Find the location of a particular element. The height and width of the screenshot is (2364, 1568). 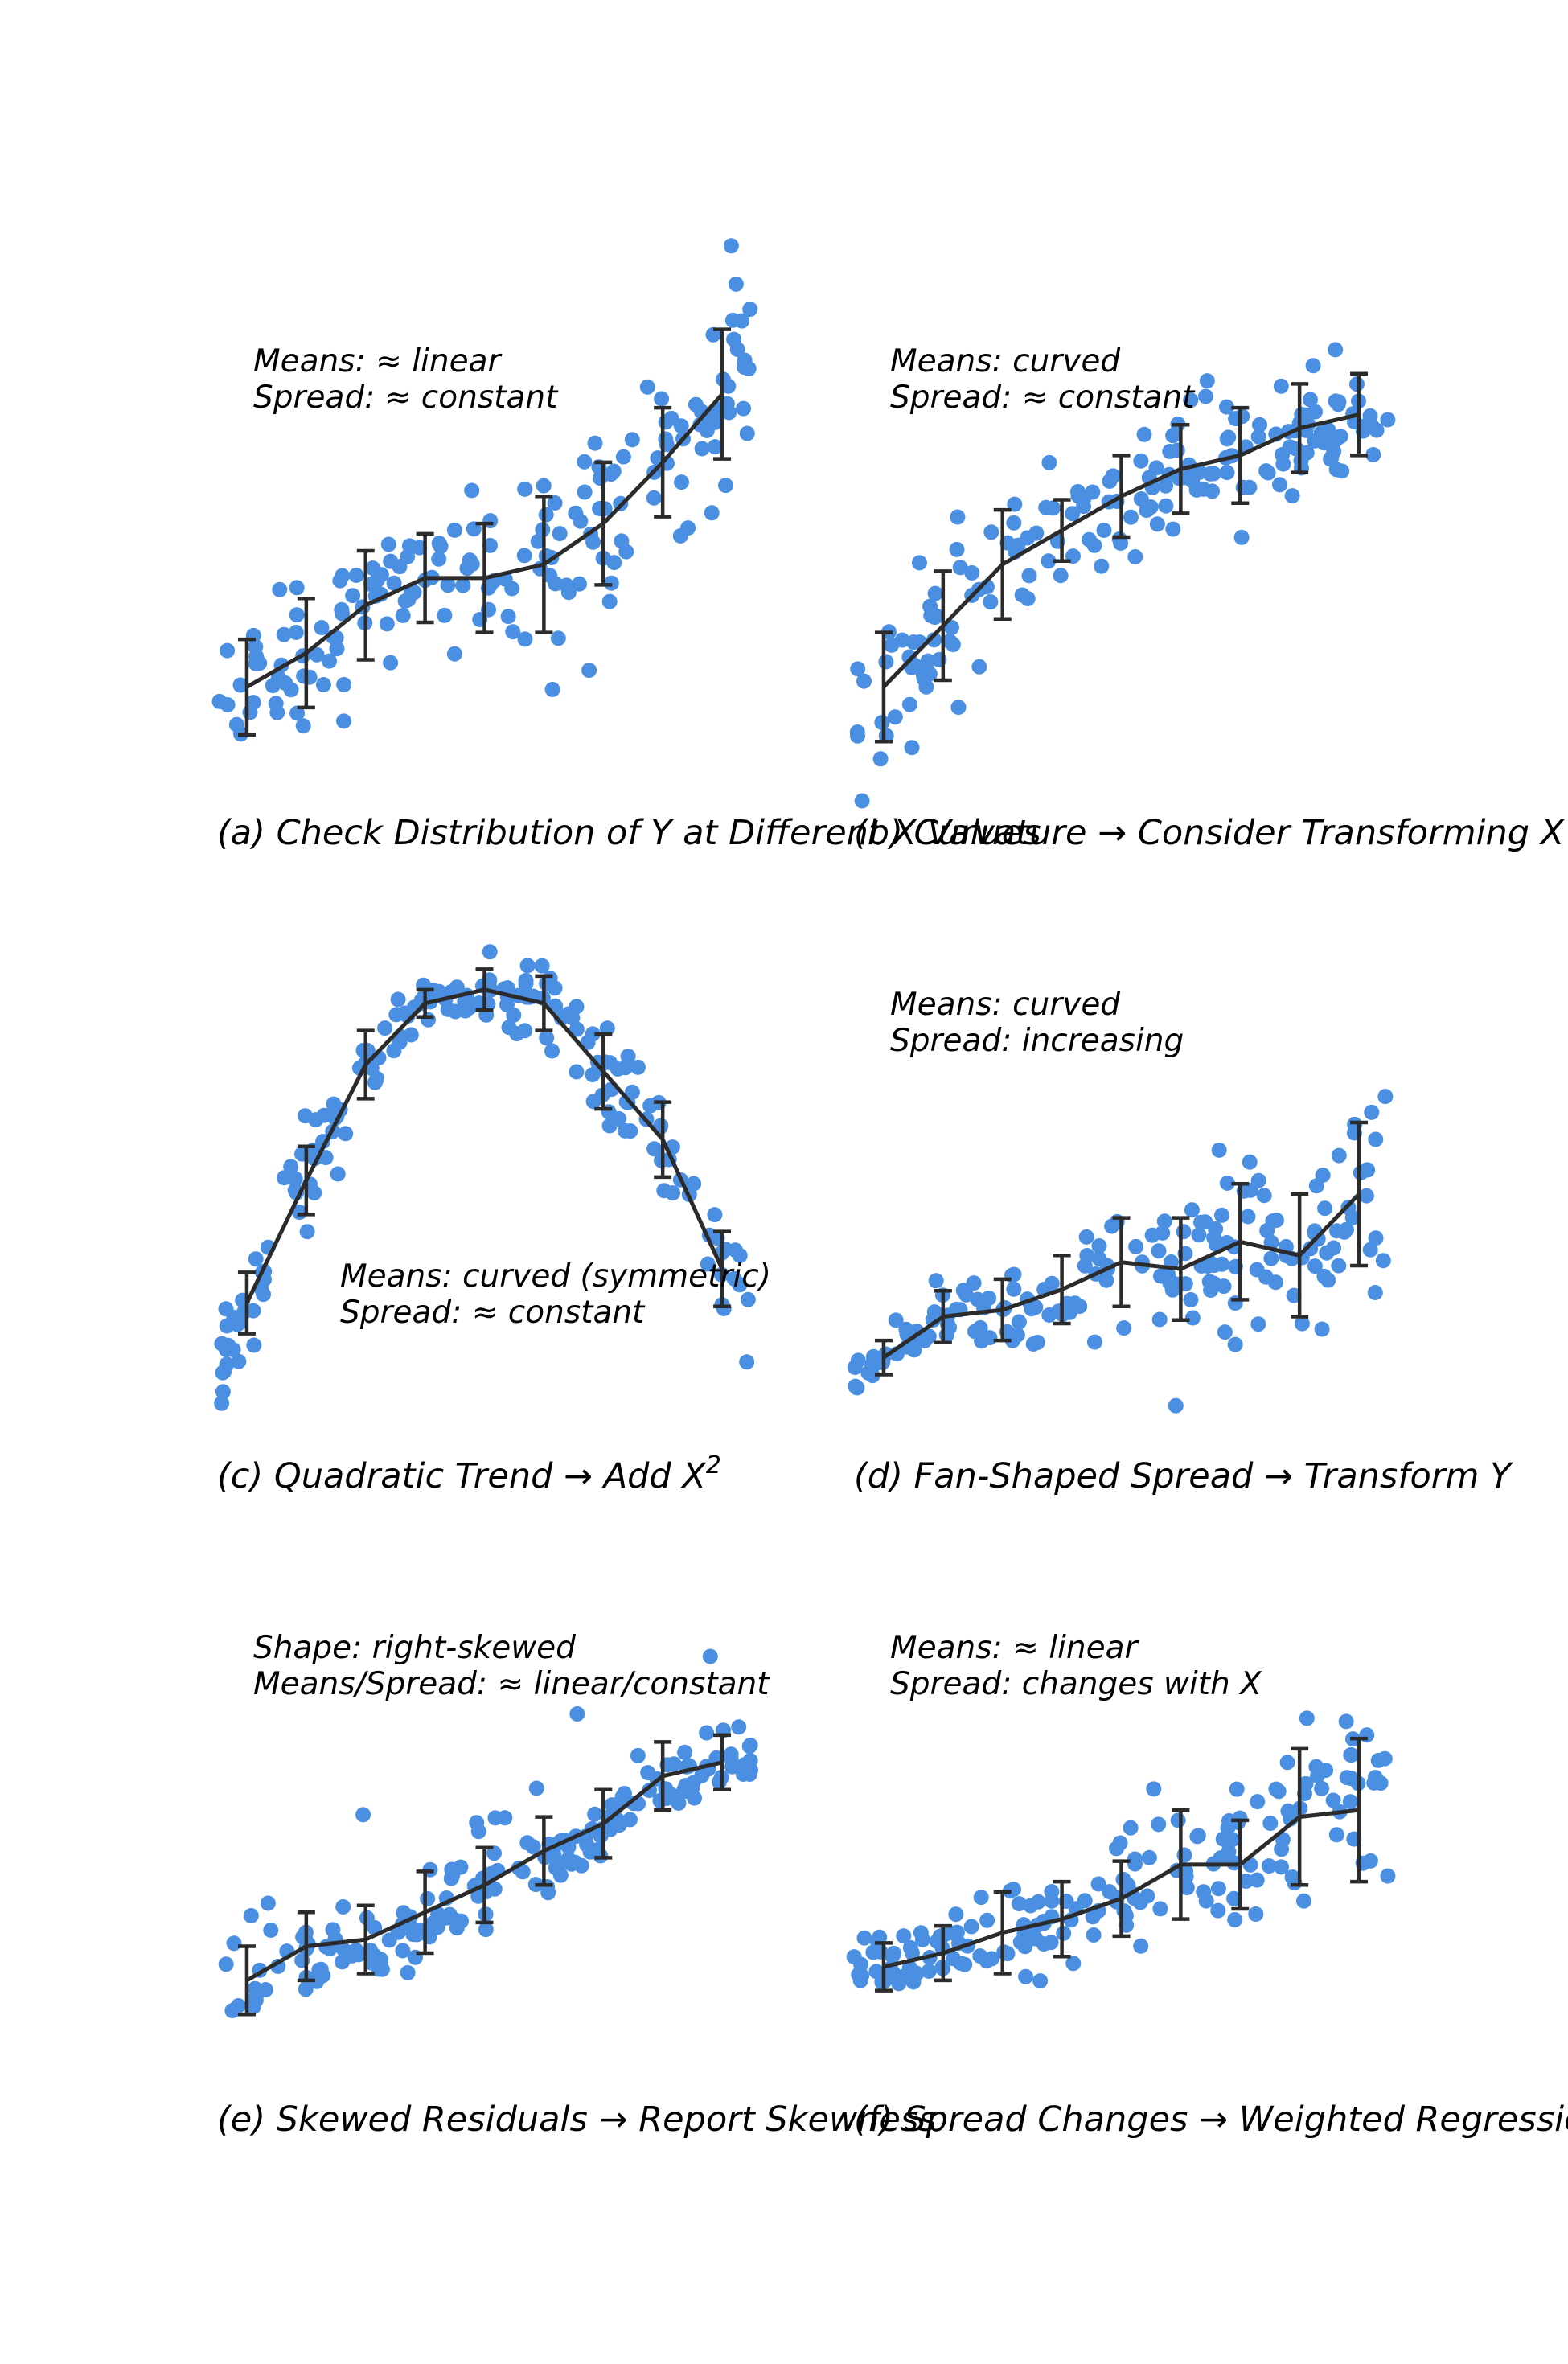

annotation-c-line-1: Means: curved (symmetric) is located at coordinates (555, 1276).